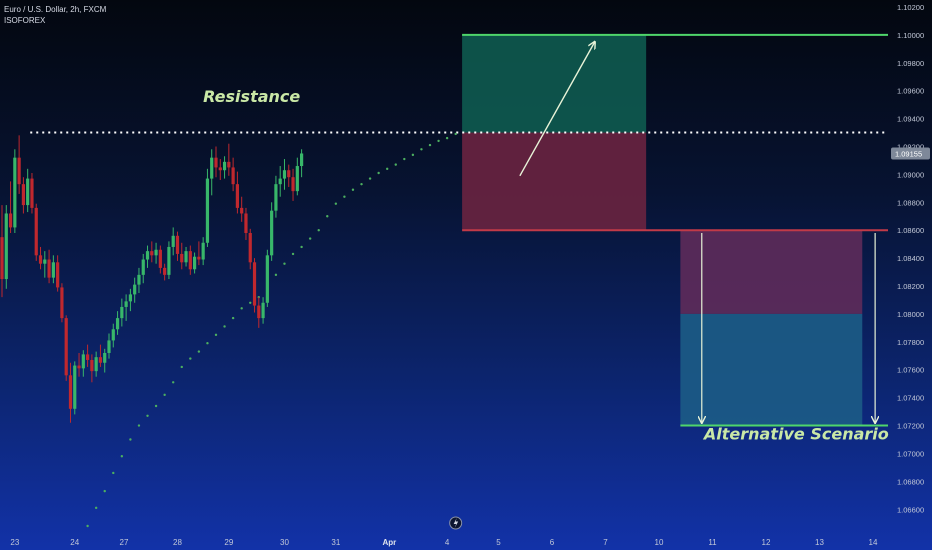 The width and height of the screenshot is (932, 550). What do you see at coordinates (910, 314) in the screenshot?
I see `y-tick-label: 1.08000` at bounding box center [910, 314].